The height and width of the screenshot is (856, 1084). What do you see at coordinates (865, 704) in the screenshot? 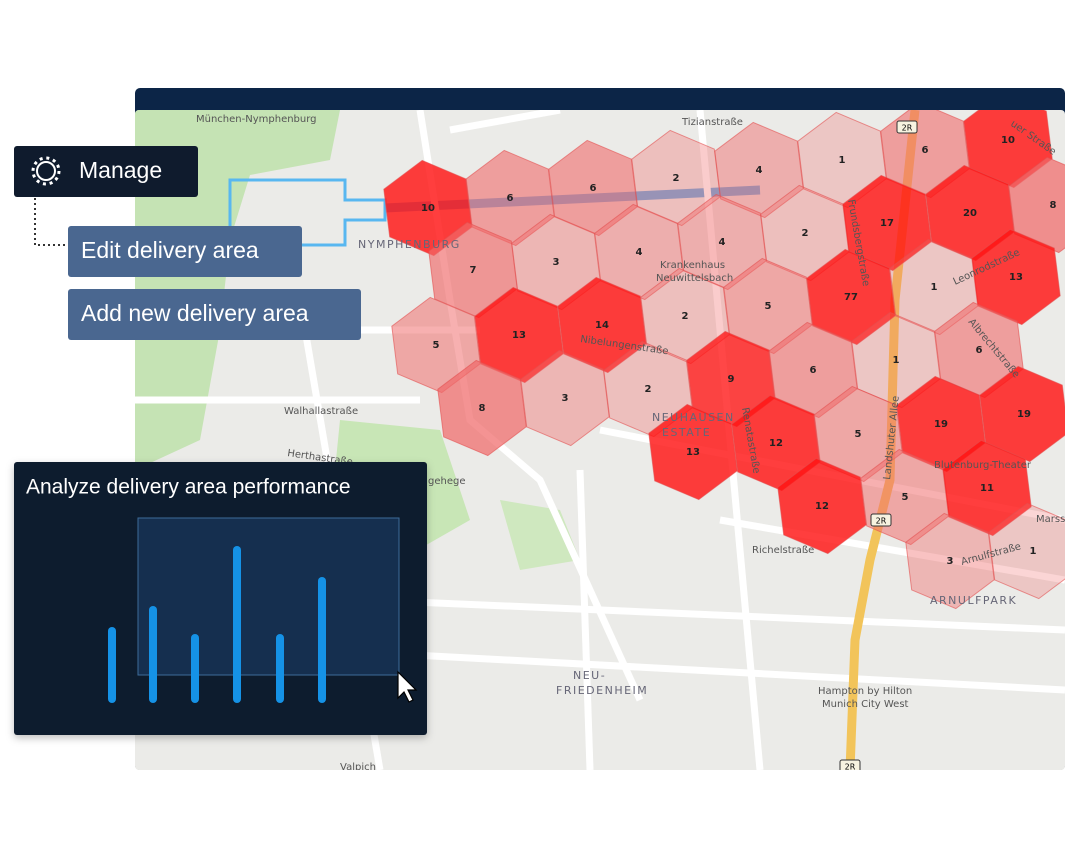
I see `map-label: Munich City West` at bounding box center [865, 704].